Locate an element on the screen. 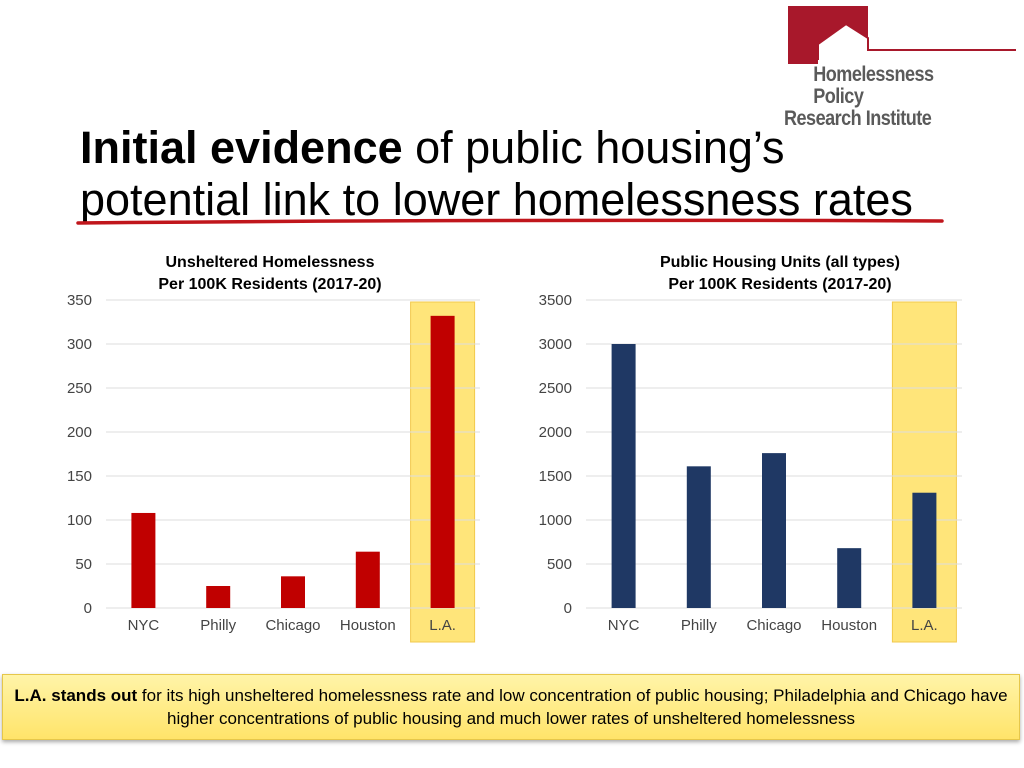 The image size is (1024, 768). logo-line-1: Homelessness Policy is located at coordinates (873, 85).